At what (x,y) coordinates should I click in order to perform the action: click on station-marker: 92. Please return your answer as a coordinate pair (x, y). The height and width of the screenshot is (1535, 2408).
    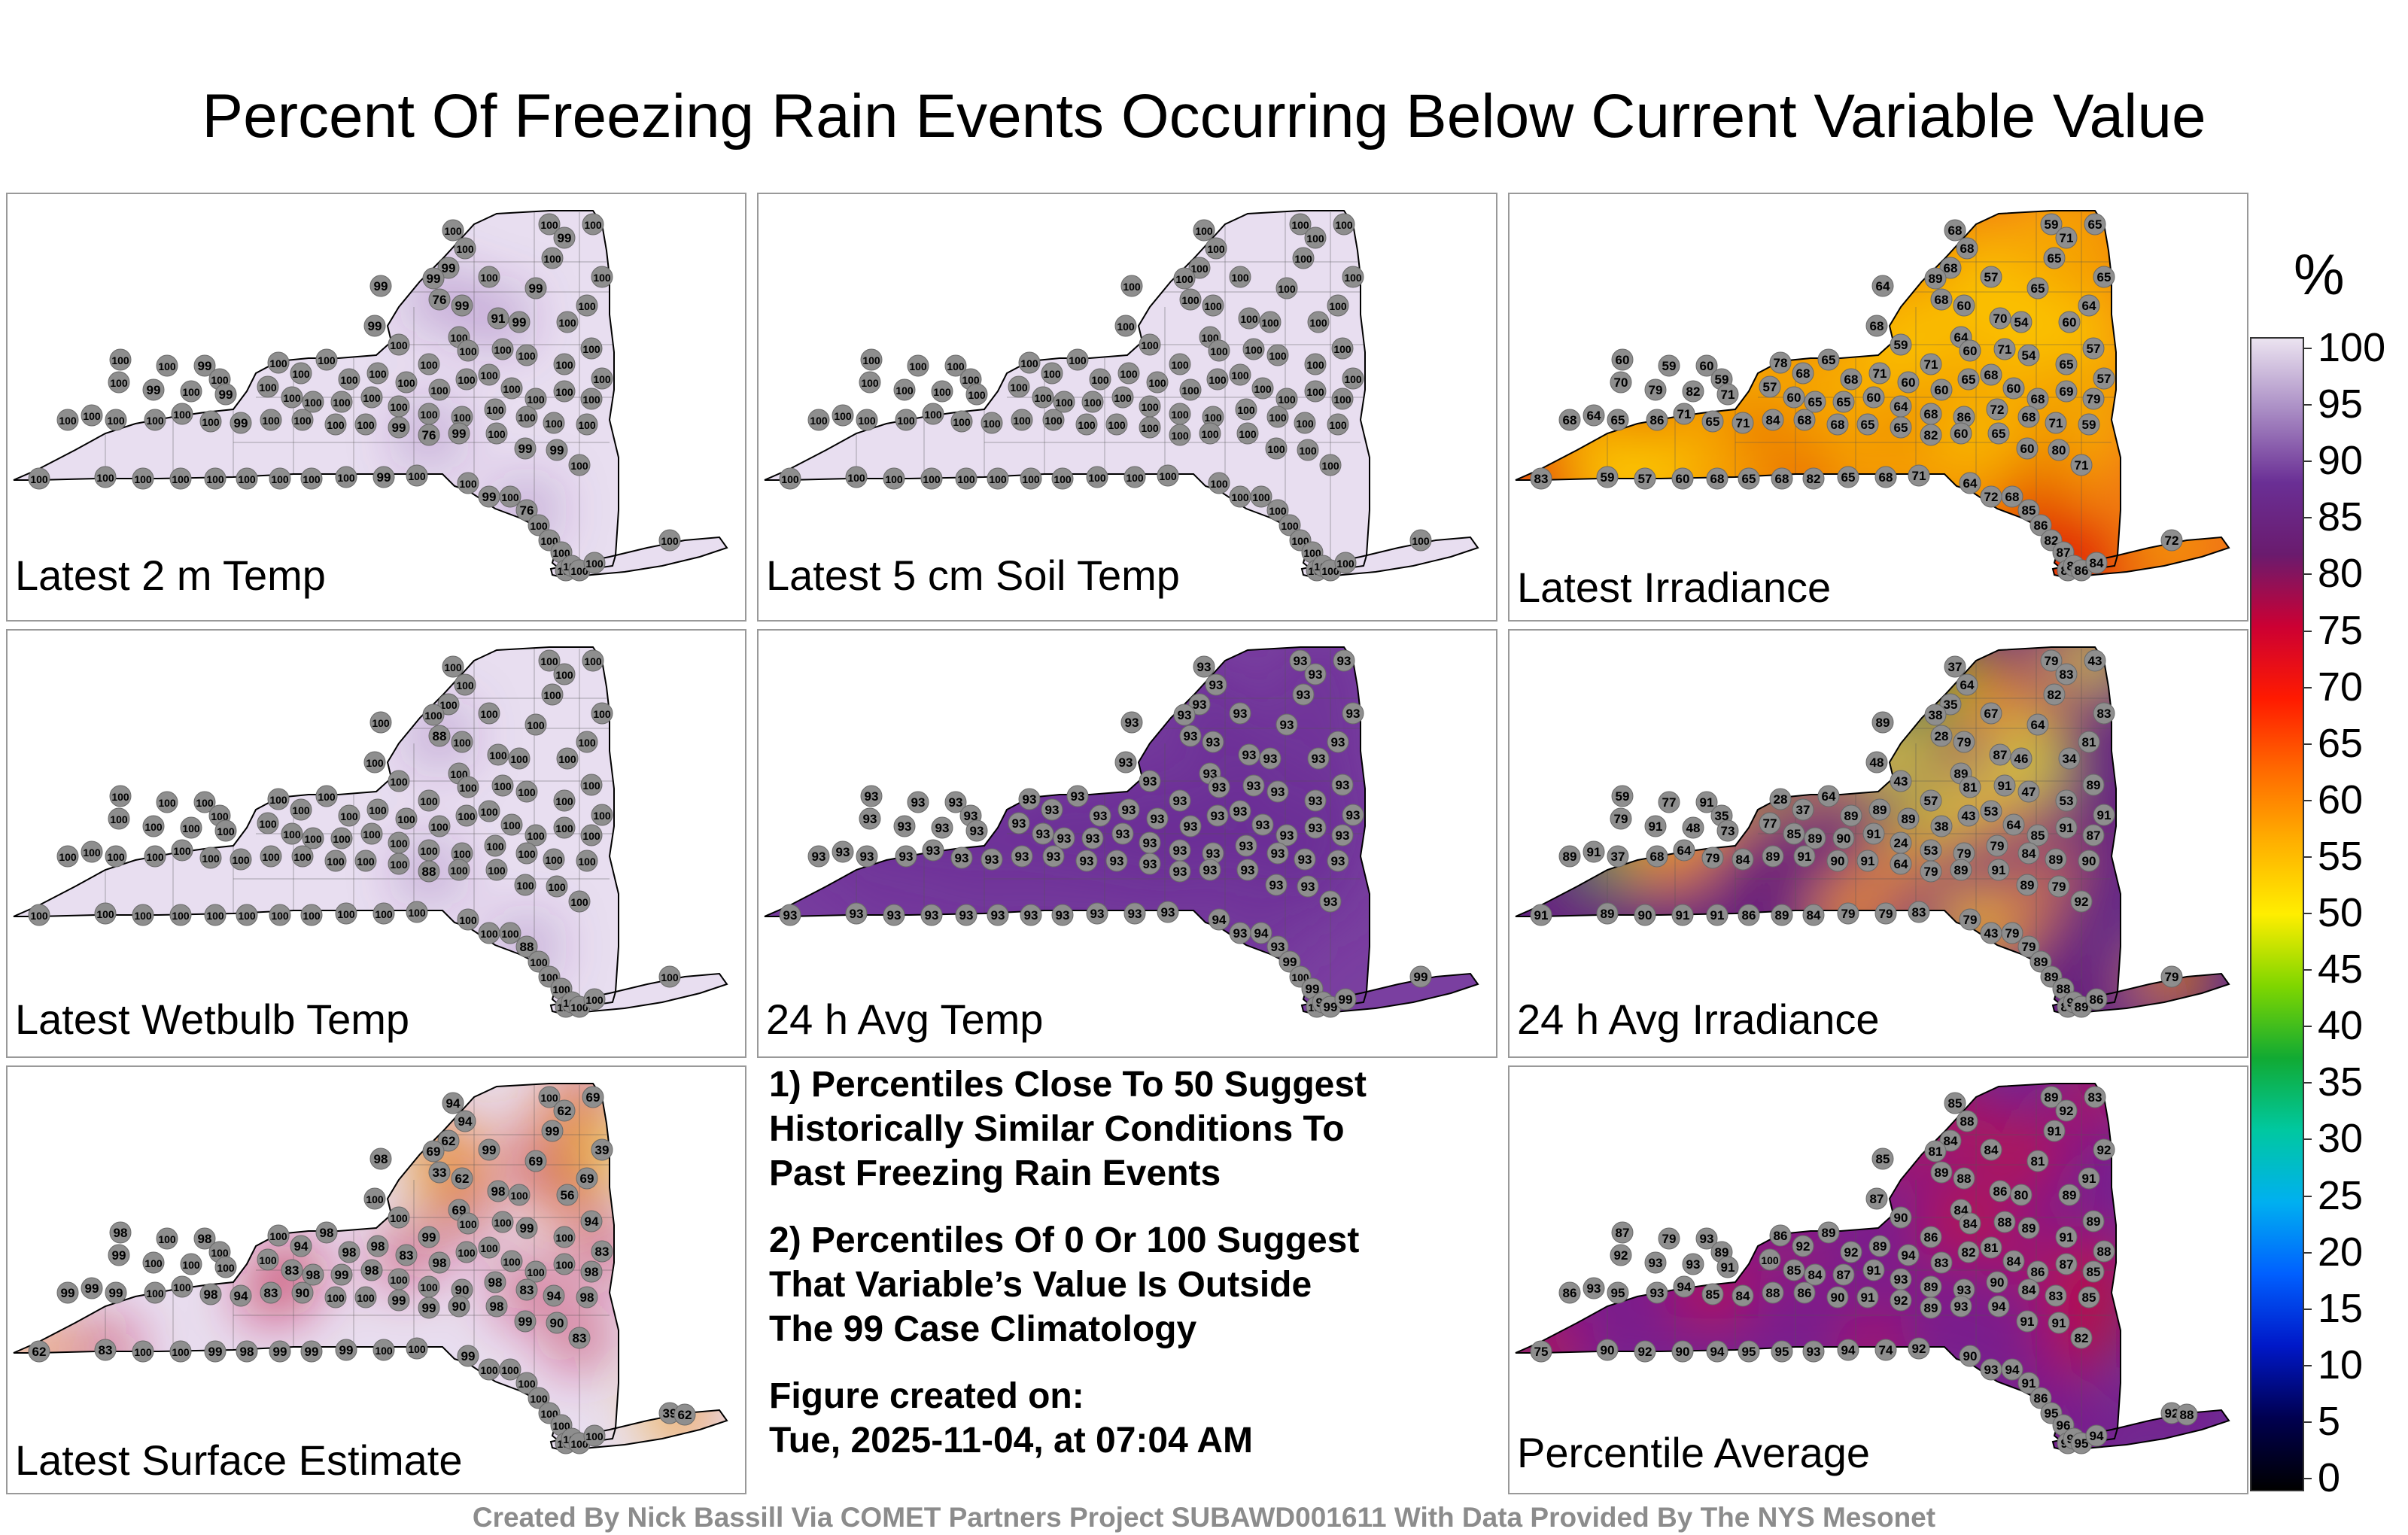
    Looking at the image, I should click on (2066, 1110).